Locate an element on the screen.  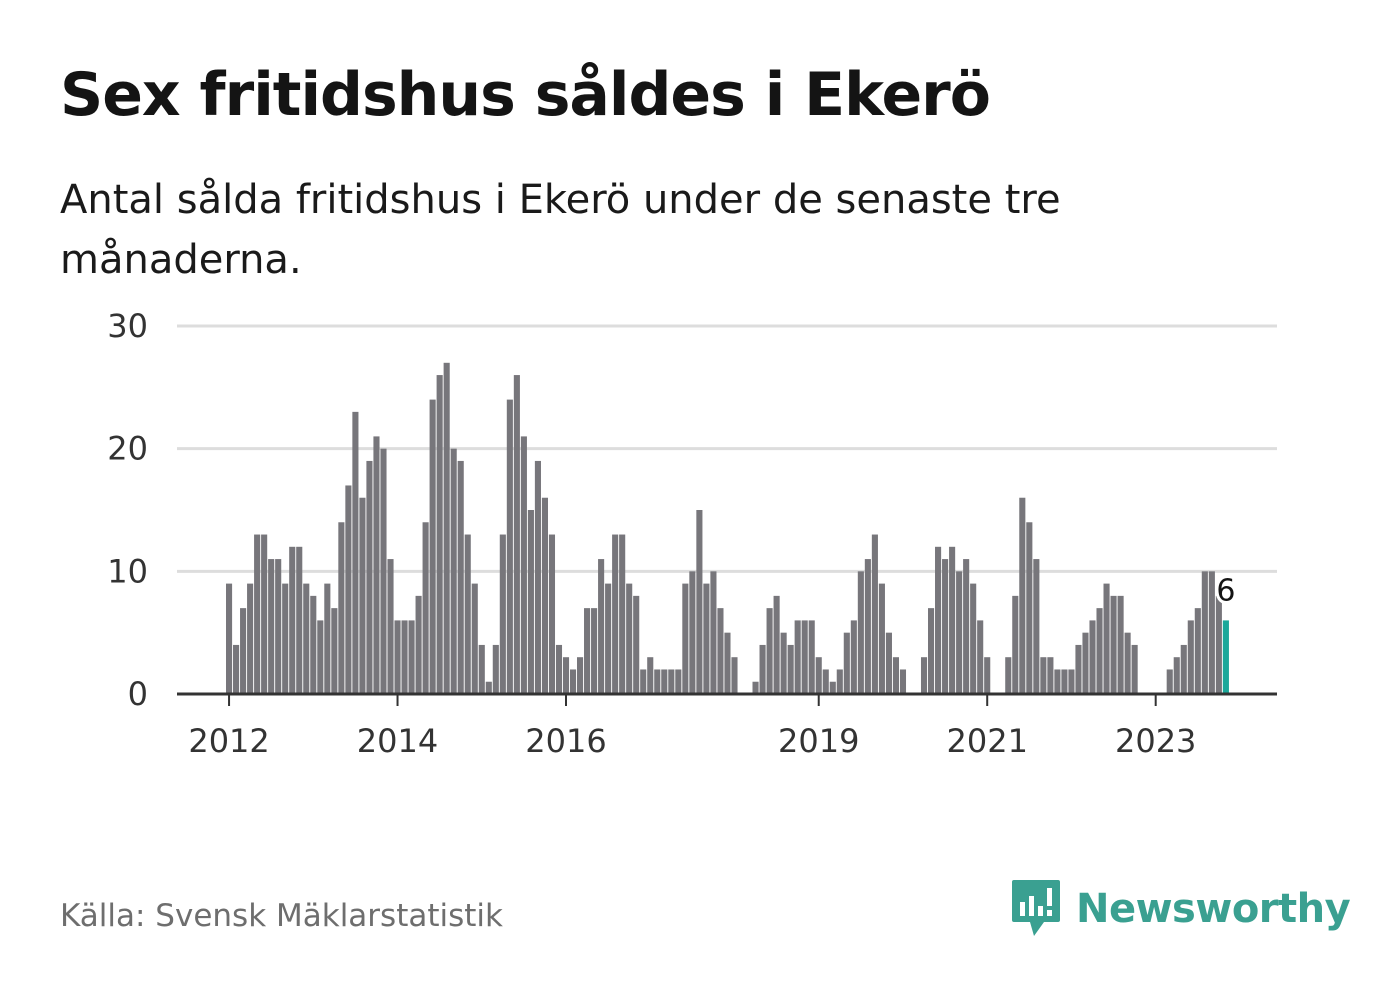
x-tick-label: 2016 is located at coordinates (565, 741).